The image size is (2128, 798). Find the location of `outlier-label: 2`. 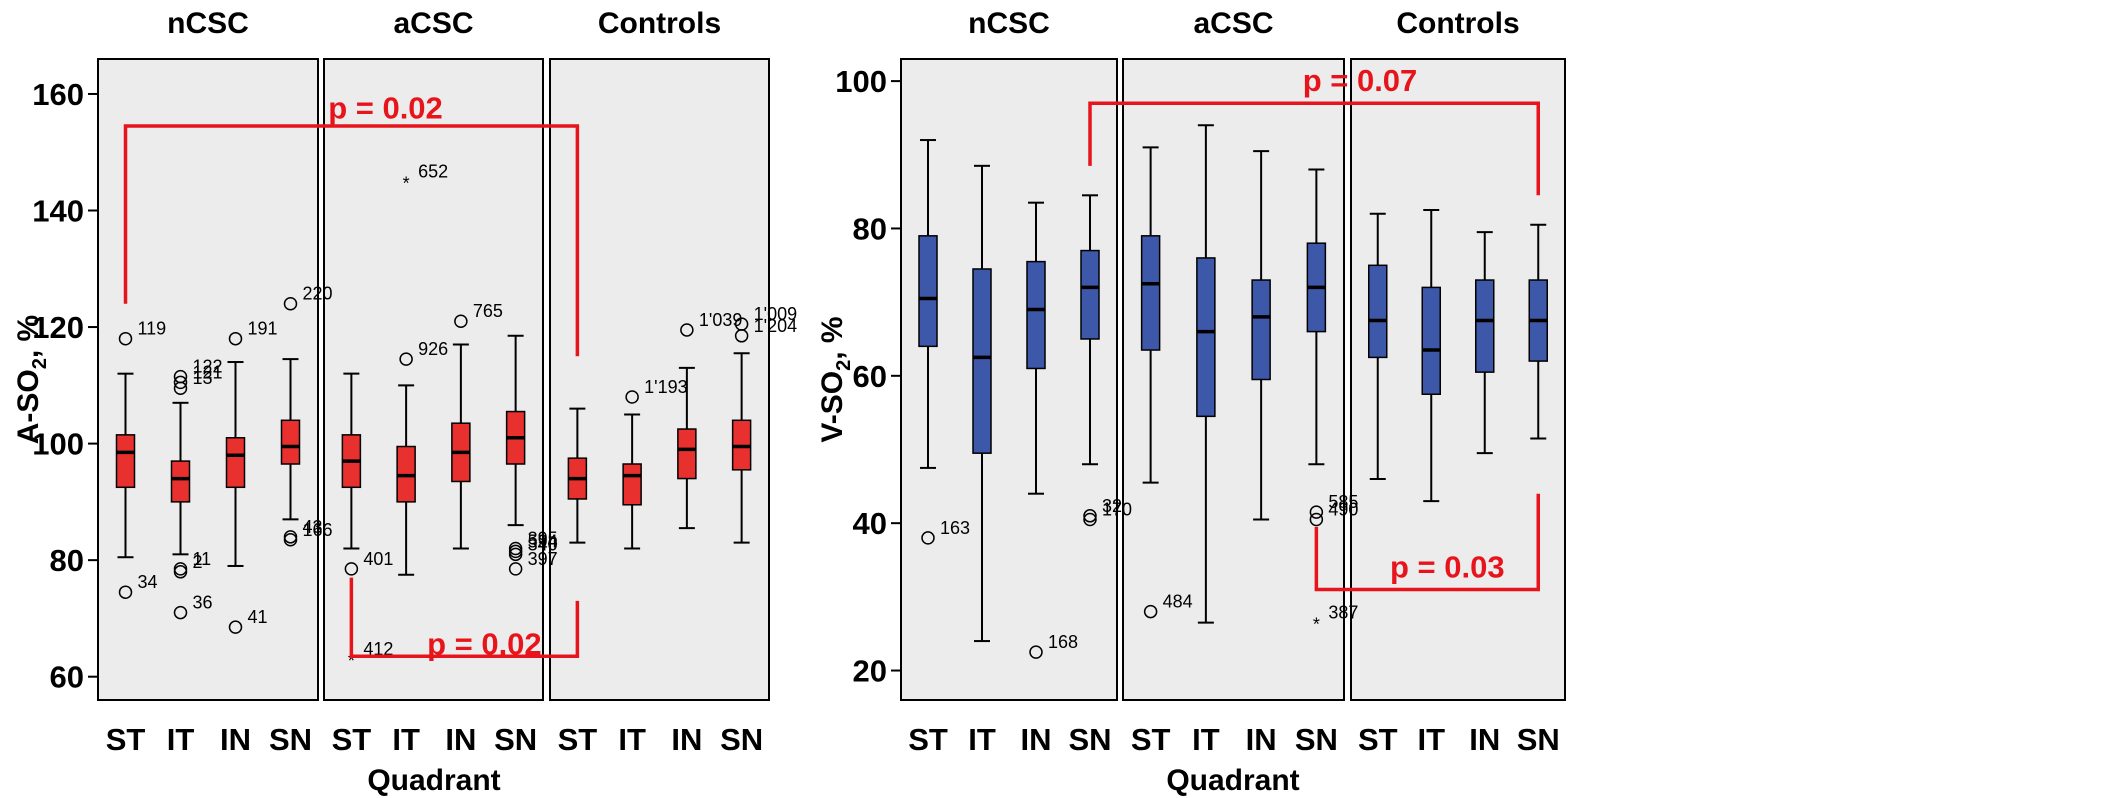

outlier-label: 2 is located at coordinates (198, 562).